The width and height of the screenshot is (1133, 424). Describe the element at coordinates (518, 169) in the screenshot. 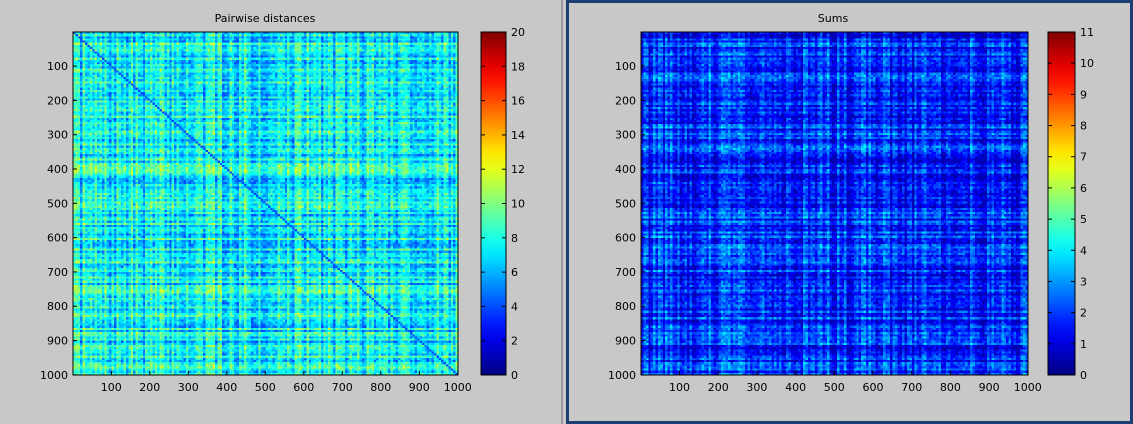

I see `colorbar-tick-label: 12` at that location.